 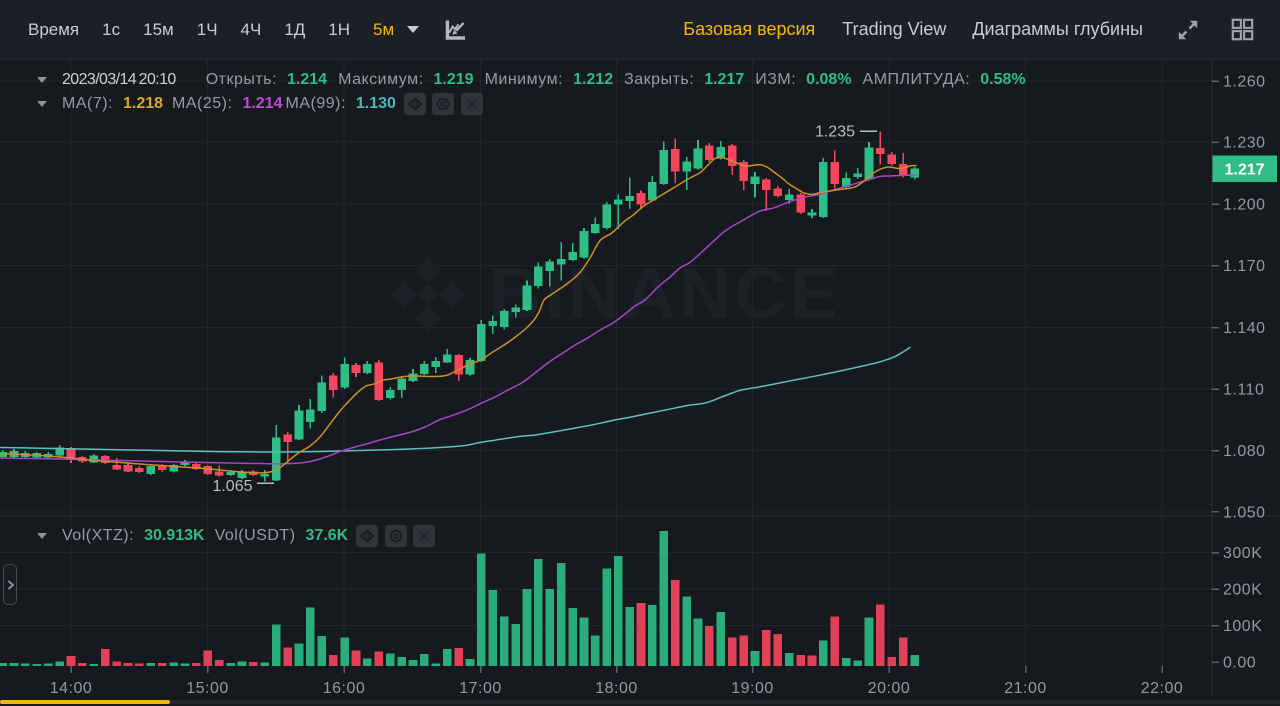 I want to click on svg-text: 1.140, so click(x=1244, y=328).